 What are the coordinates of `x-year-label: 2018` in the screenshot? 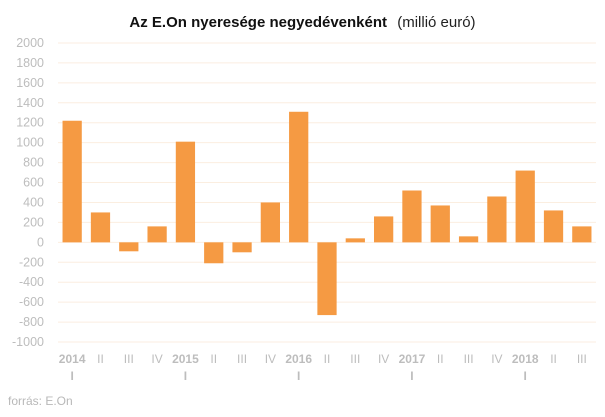 It's located at (525, 359).